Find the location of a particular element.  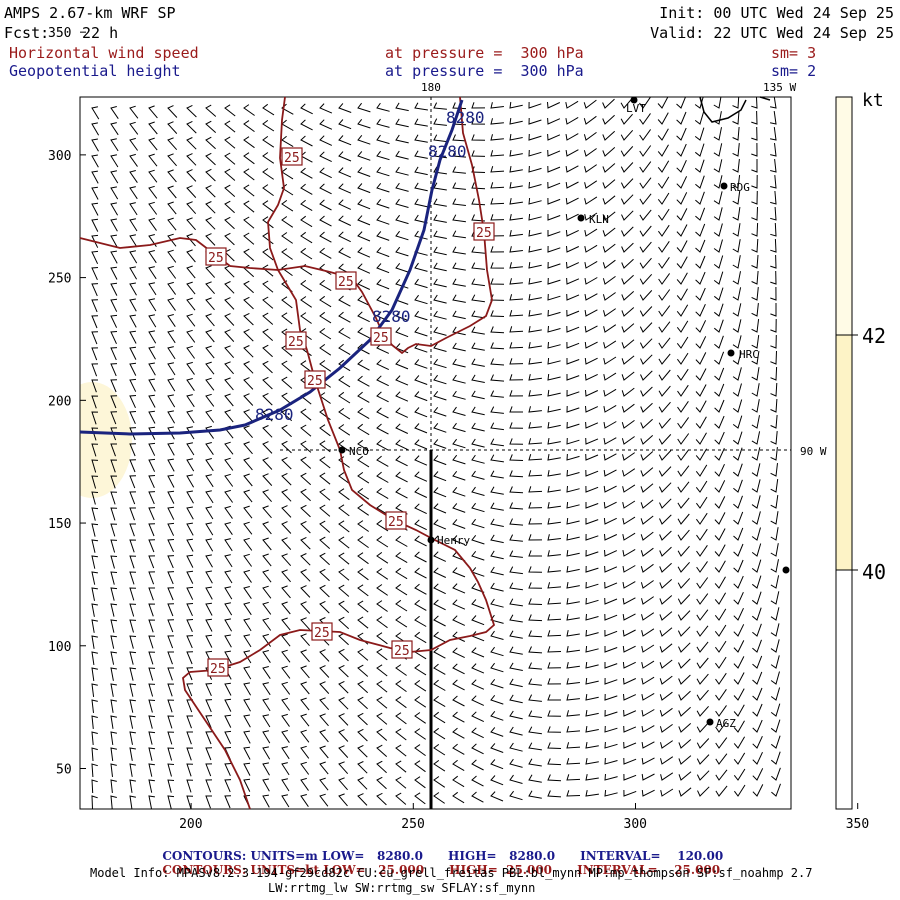

station-label-kln: KLN is located at coordinates (599, 219).